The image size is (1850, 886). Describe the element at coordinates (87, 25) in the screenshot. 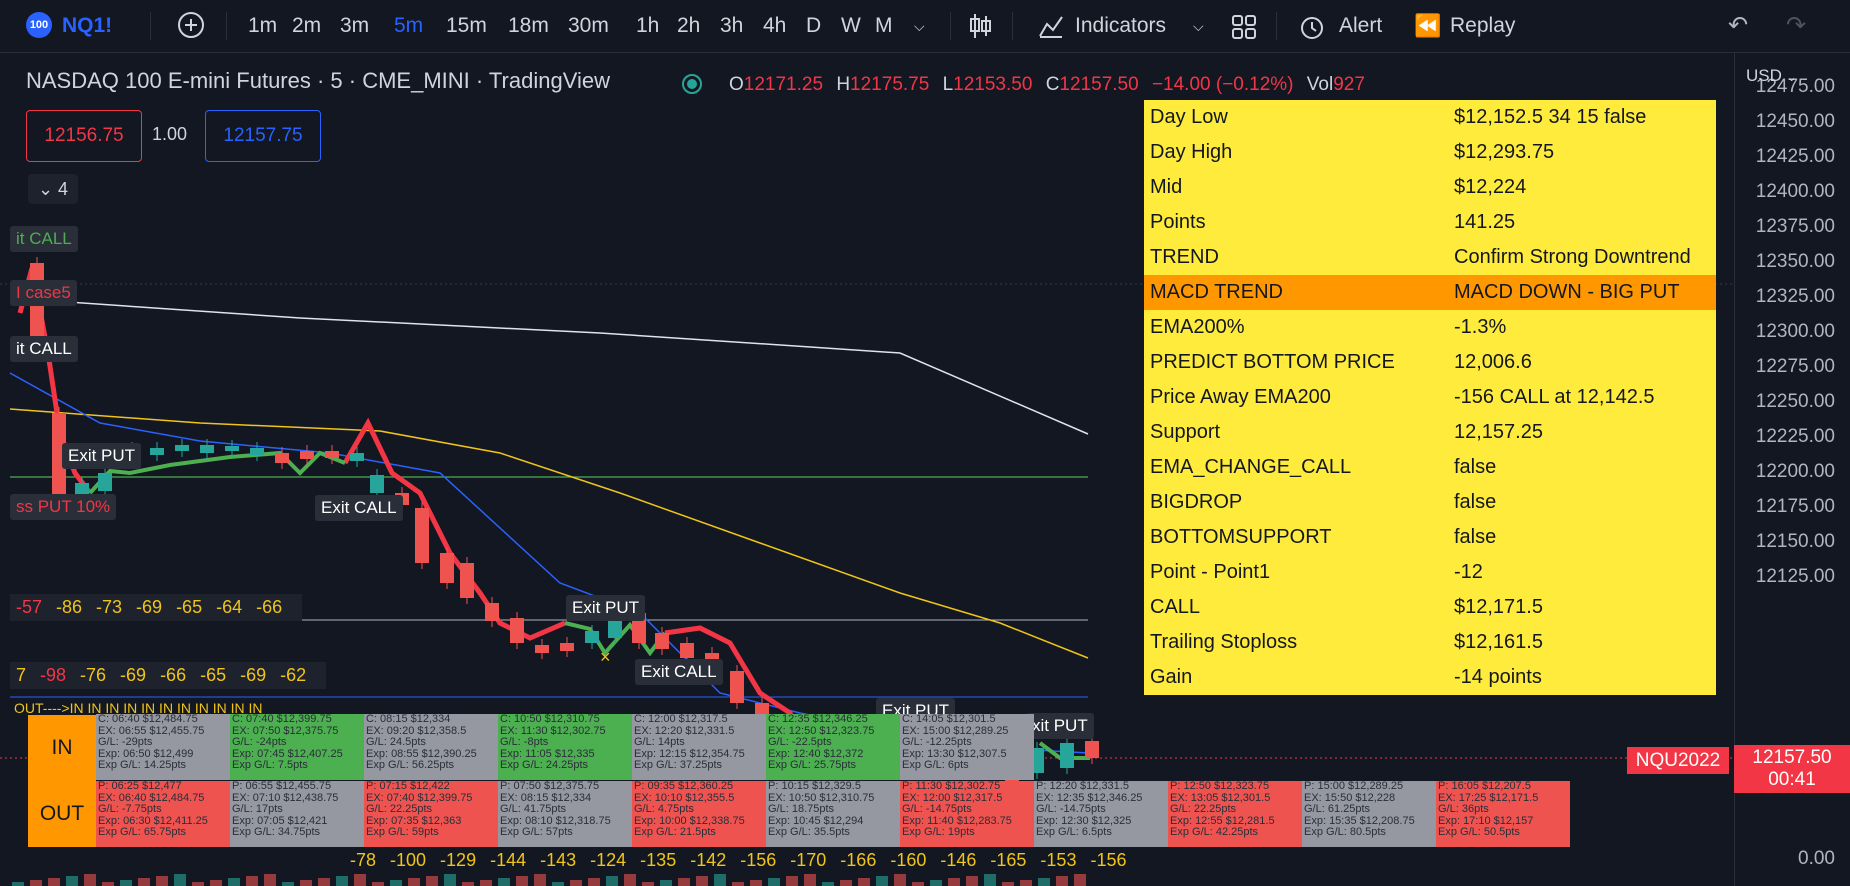

I see `symbol-search-button: NQ1!` at that location.